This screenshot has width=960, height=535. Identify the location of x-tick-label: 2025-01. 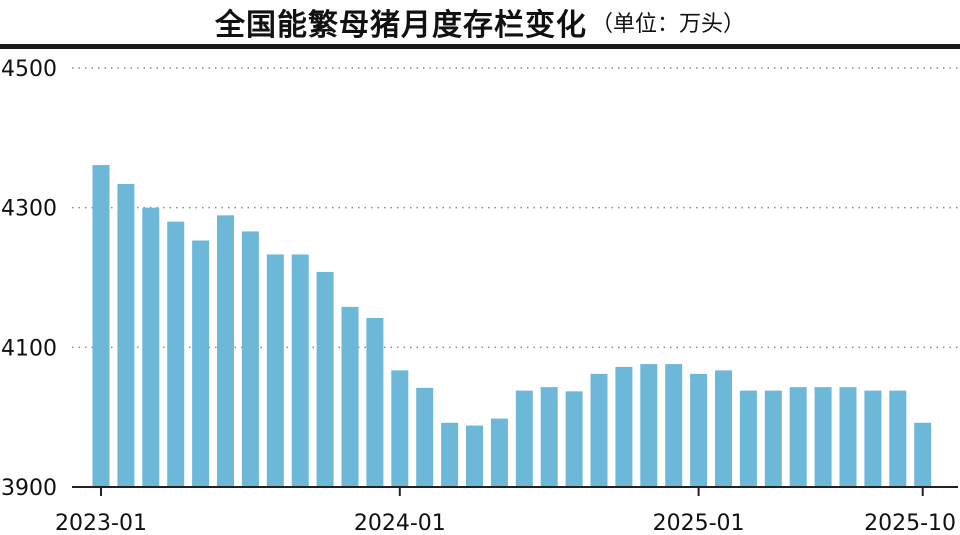
(699, 523).